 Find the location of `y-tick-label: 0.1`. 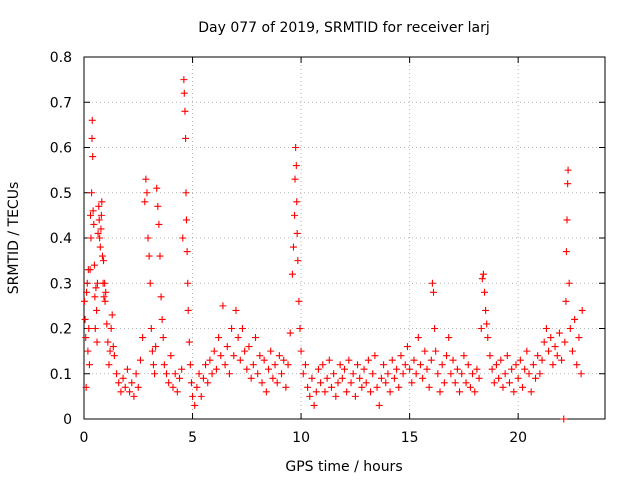

y-tick-label: 0.1 is located at coordinates (61, 375).